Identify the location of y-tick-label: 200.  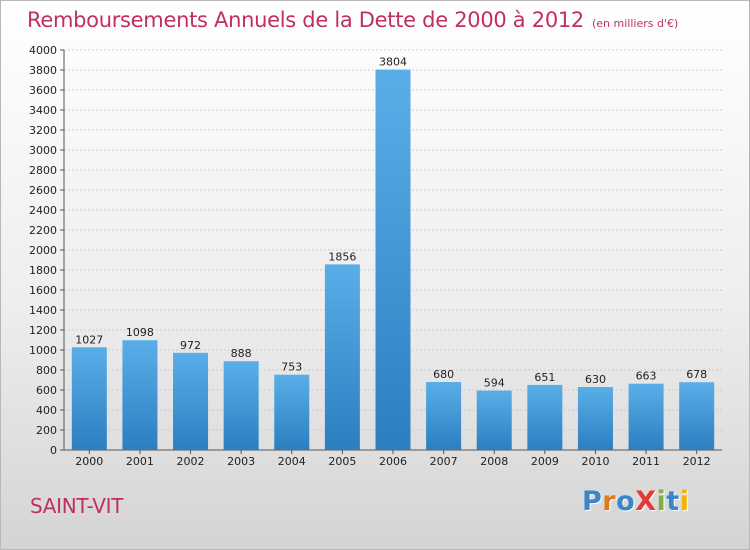
(46, 430).